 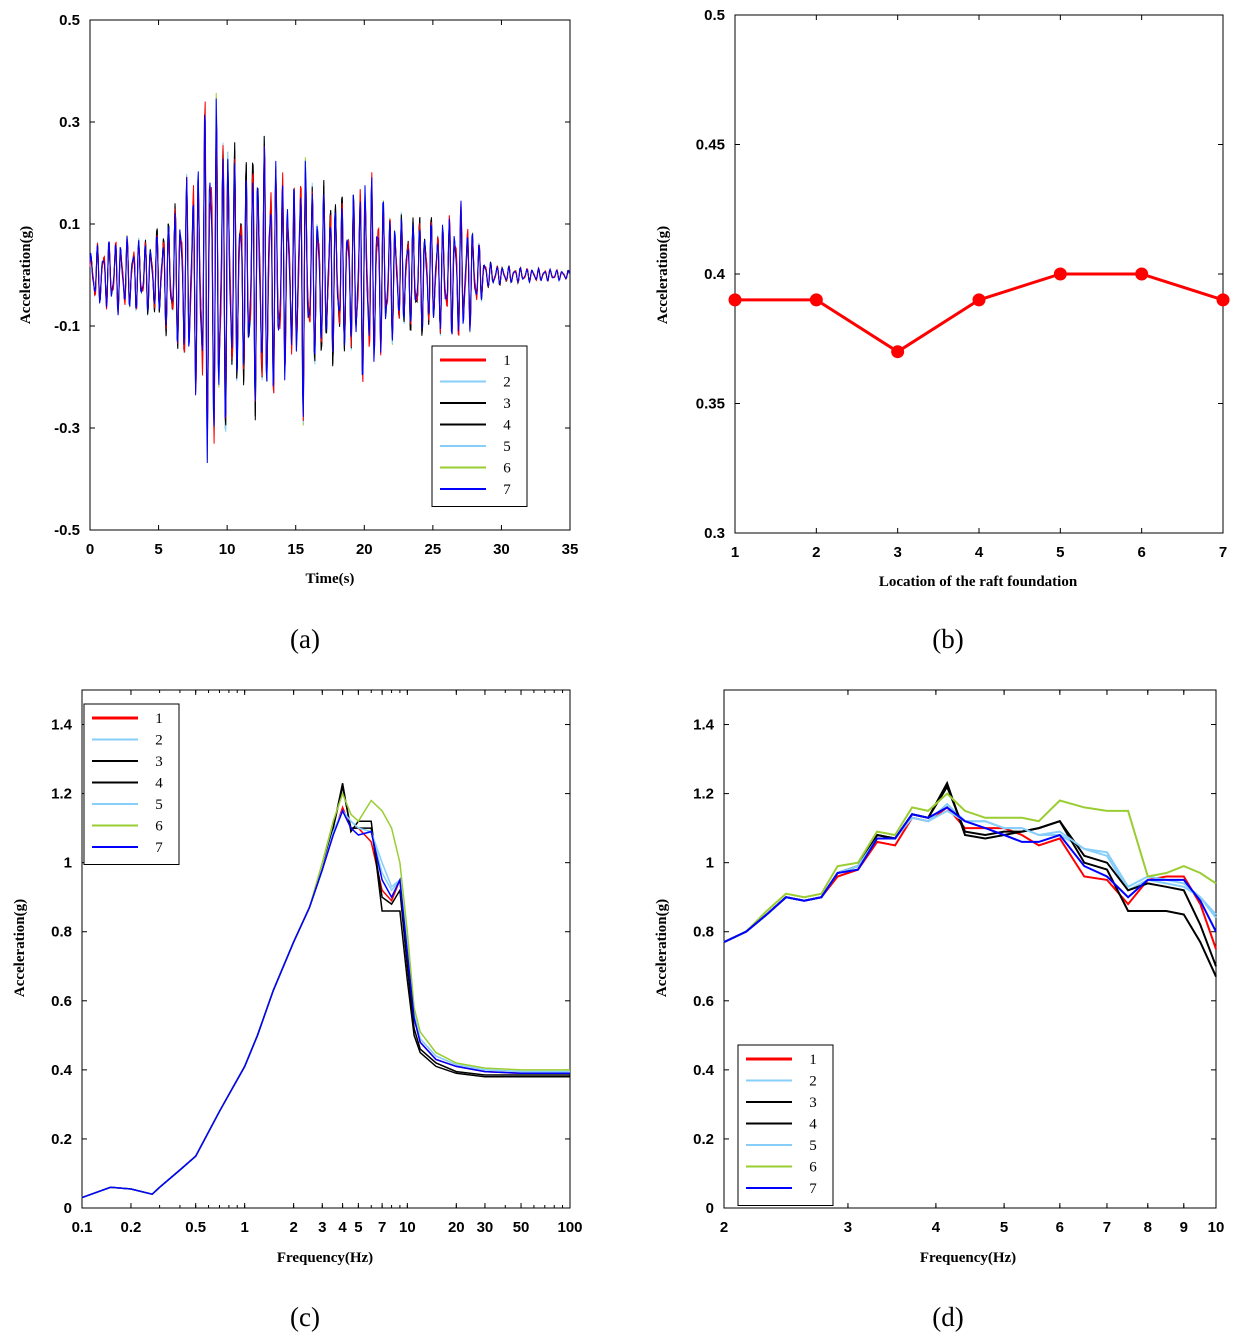 I want to click on y-tick-label: 0, so click(x=710, y=1208).